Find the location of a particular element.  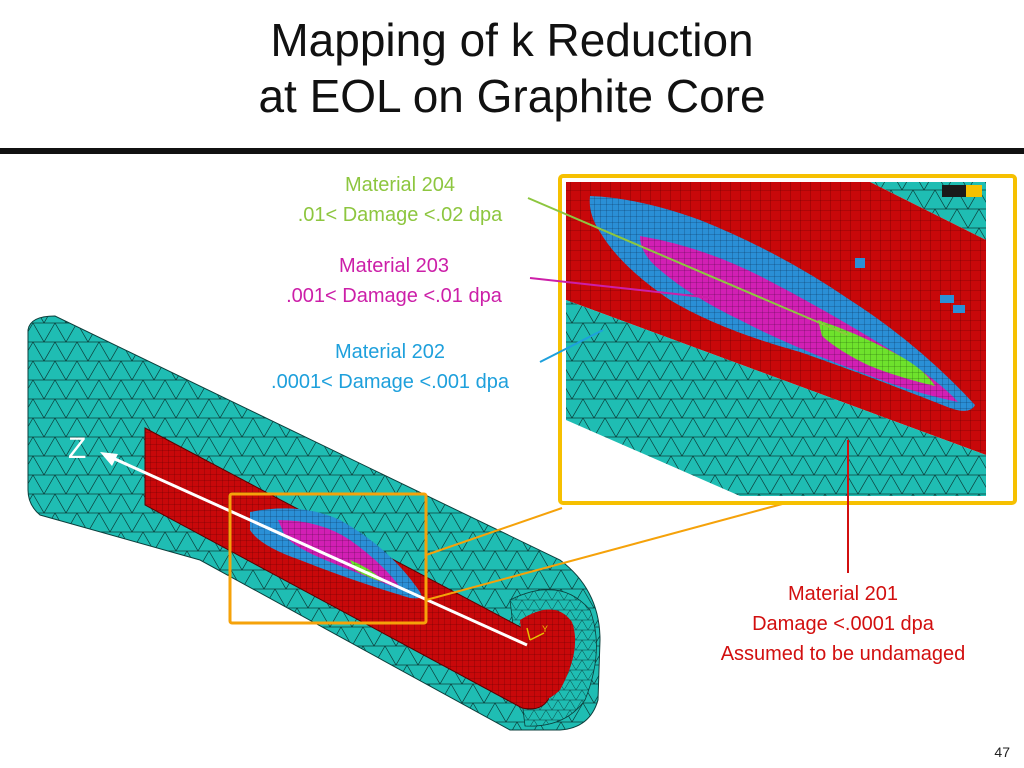

label-material-203: Material 203 .001< Damage <.01 dpa is located at coordinates (394, 281).